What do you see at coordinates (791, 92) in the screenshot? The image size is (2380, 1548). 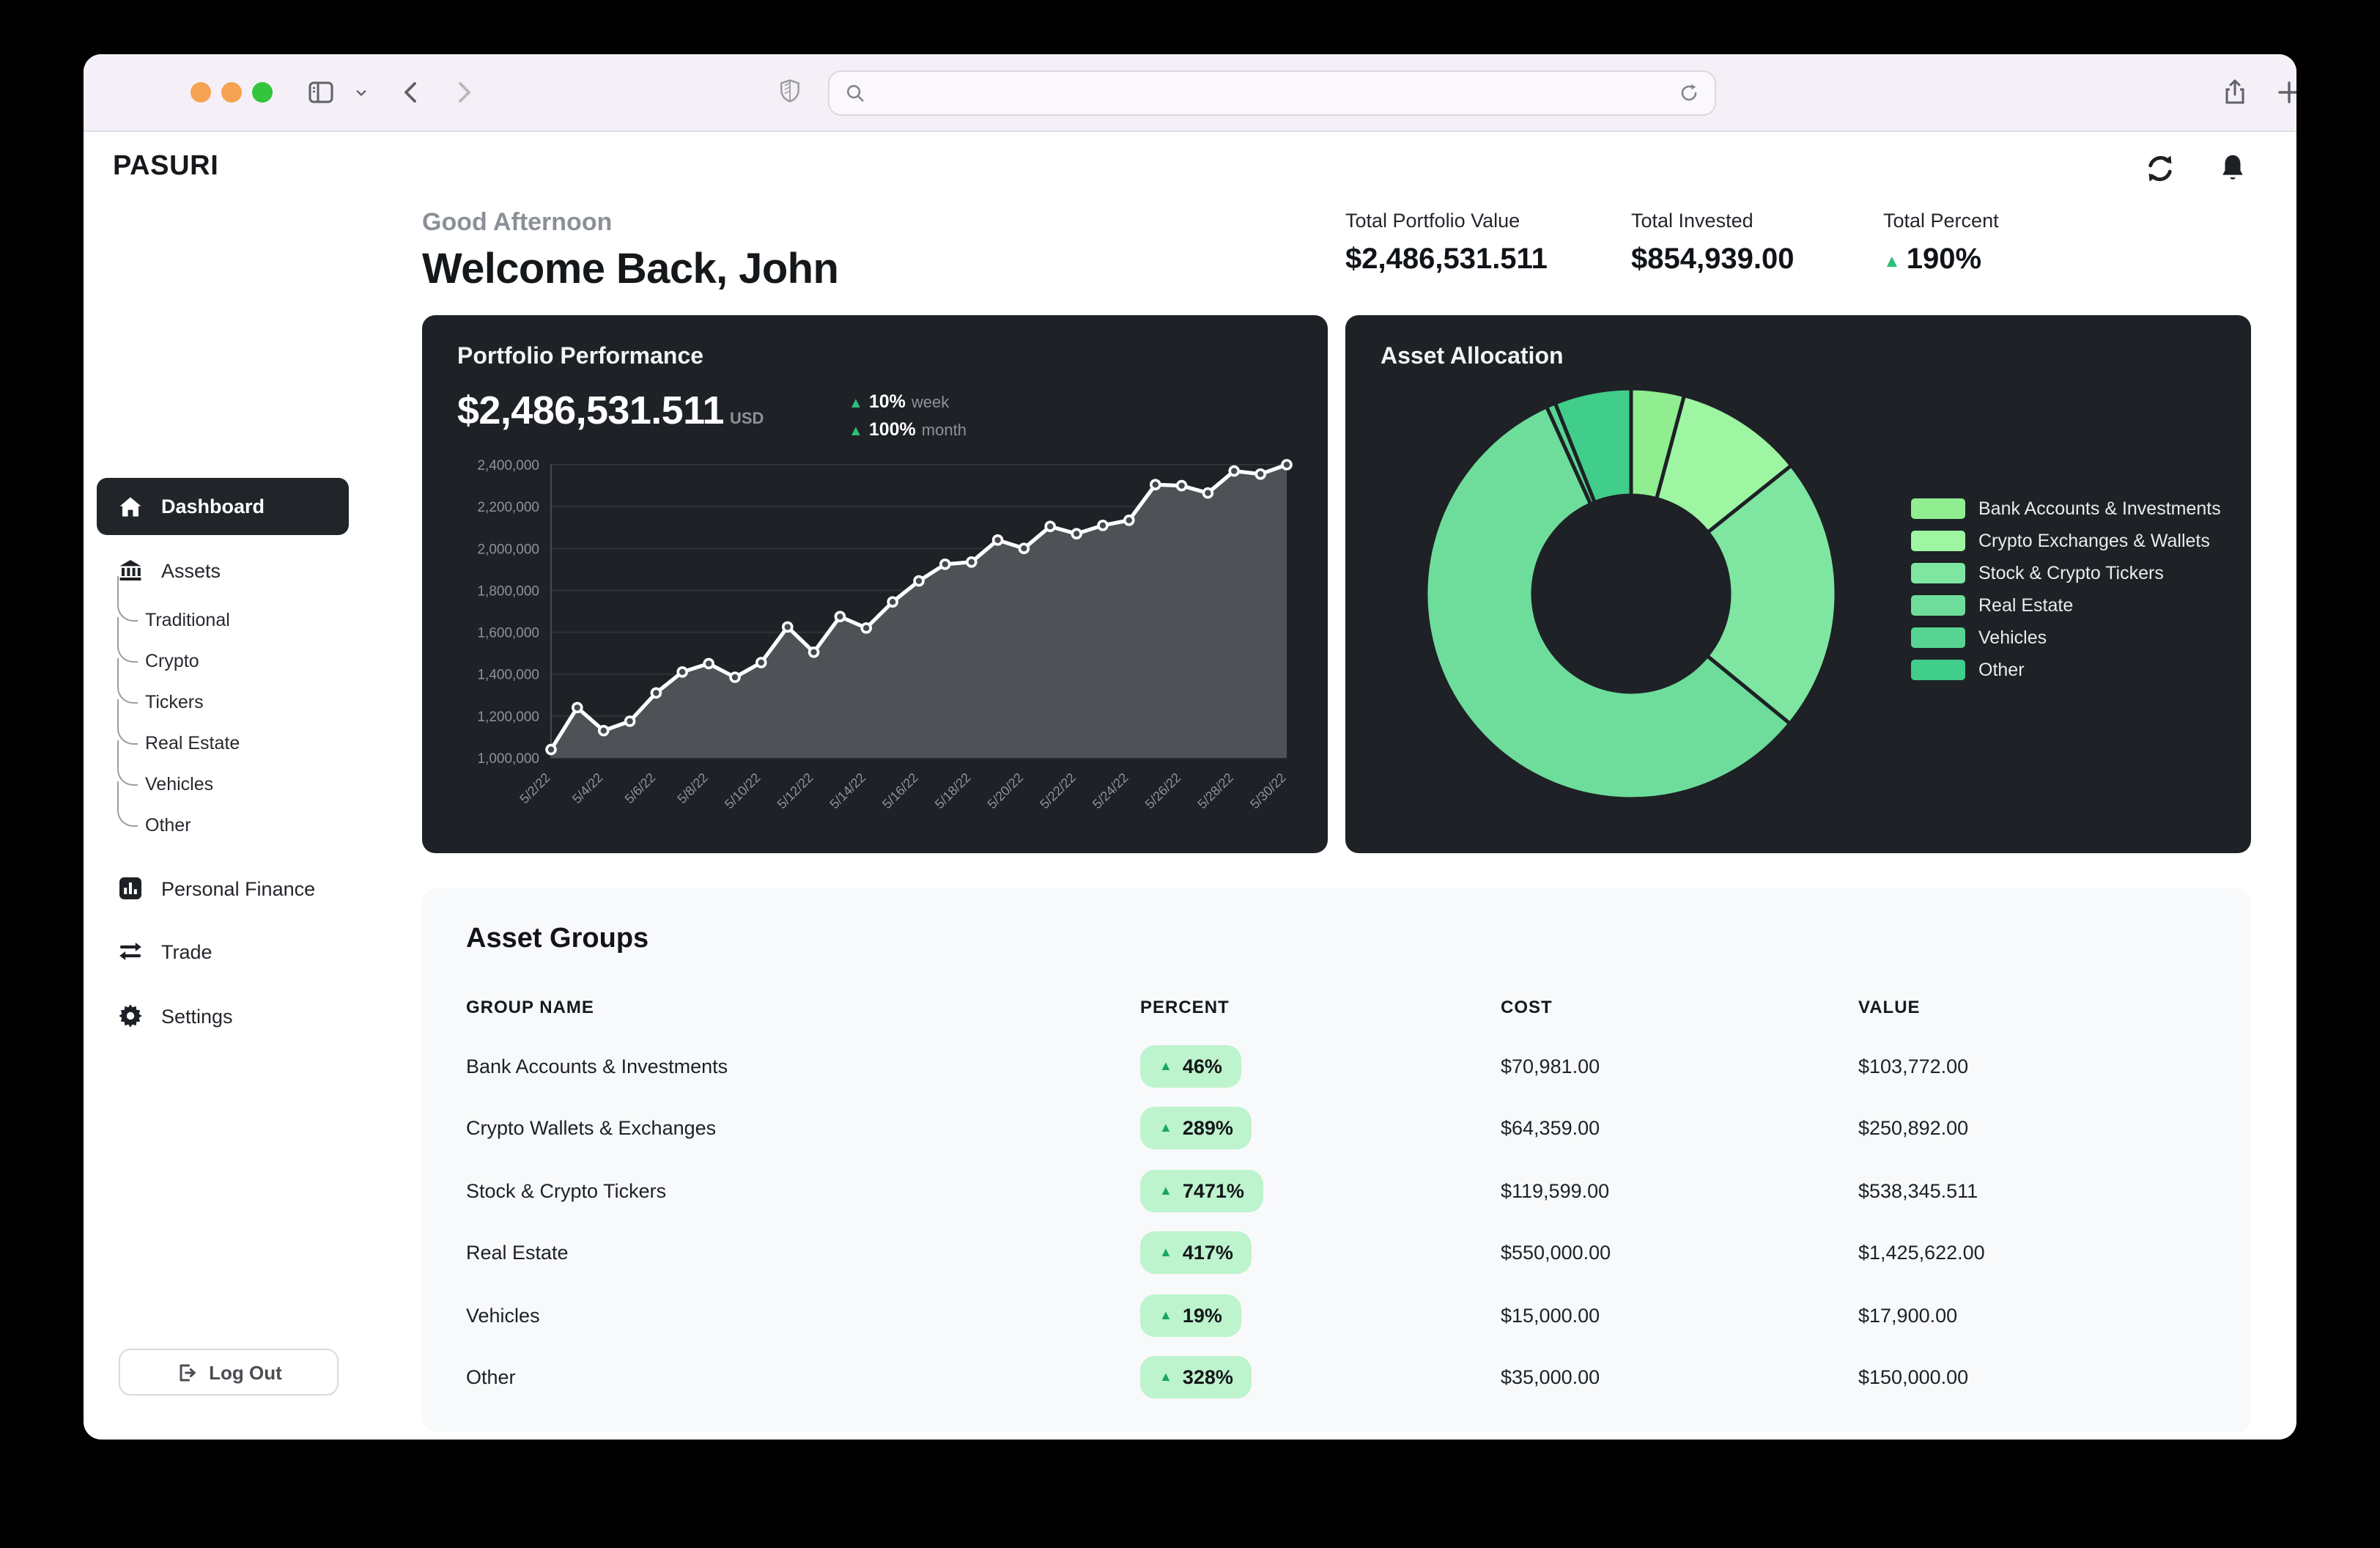 I see `shield-icon` at bounding box center [791, 92].